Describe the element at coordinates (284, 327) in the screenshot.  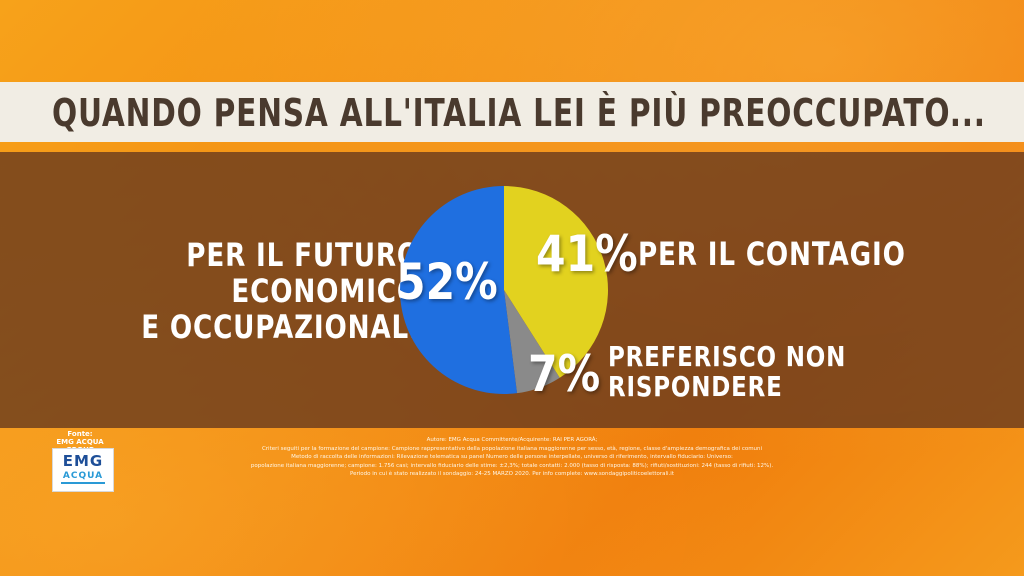
I see `label-economico-line3: E OCCUPAZIONALE` at that location.